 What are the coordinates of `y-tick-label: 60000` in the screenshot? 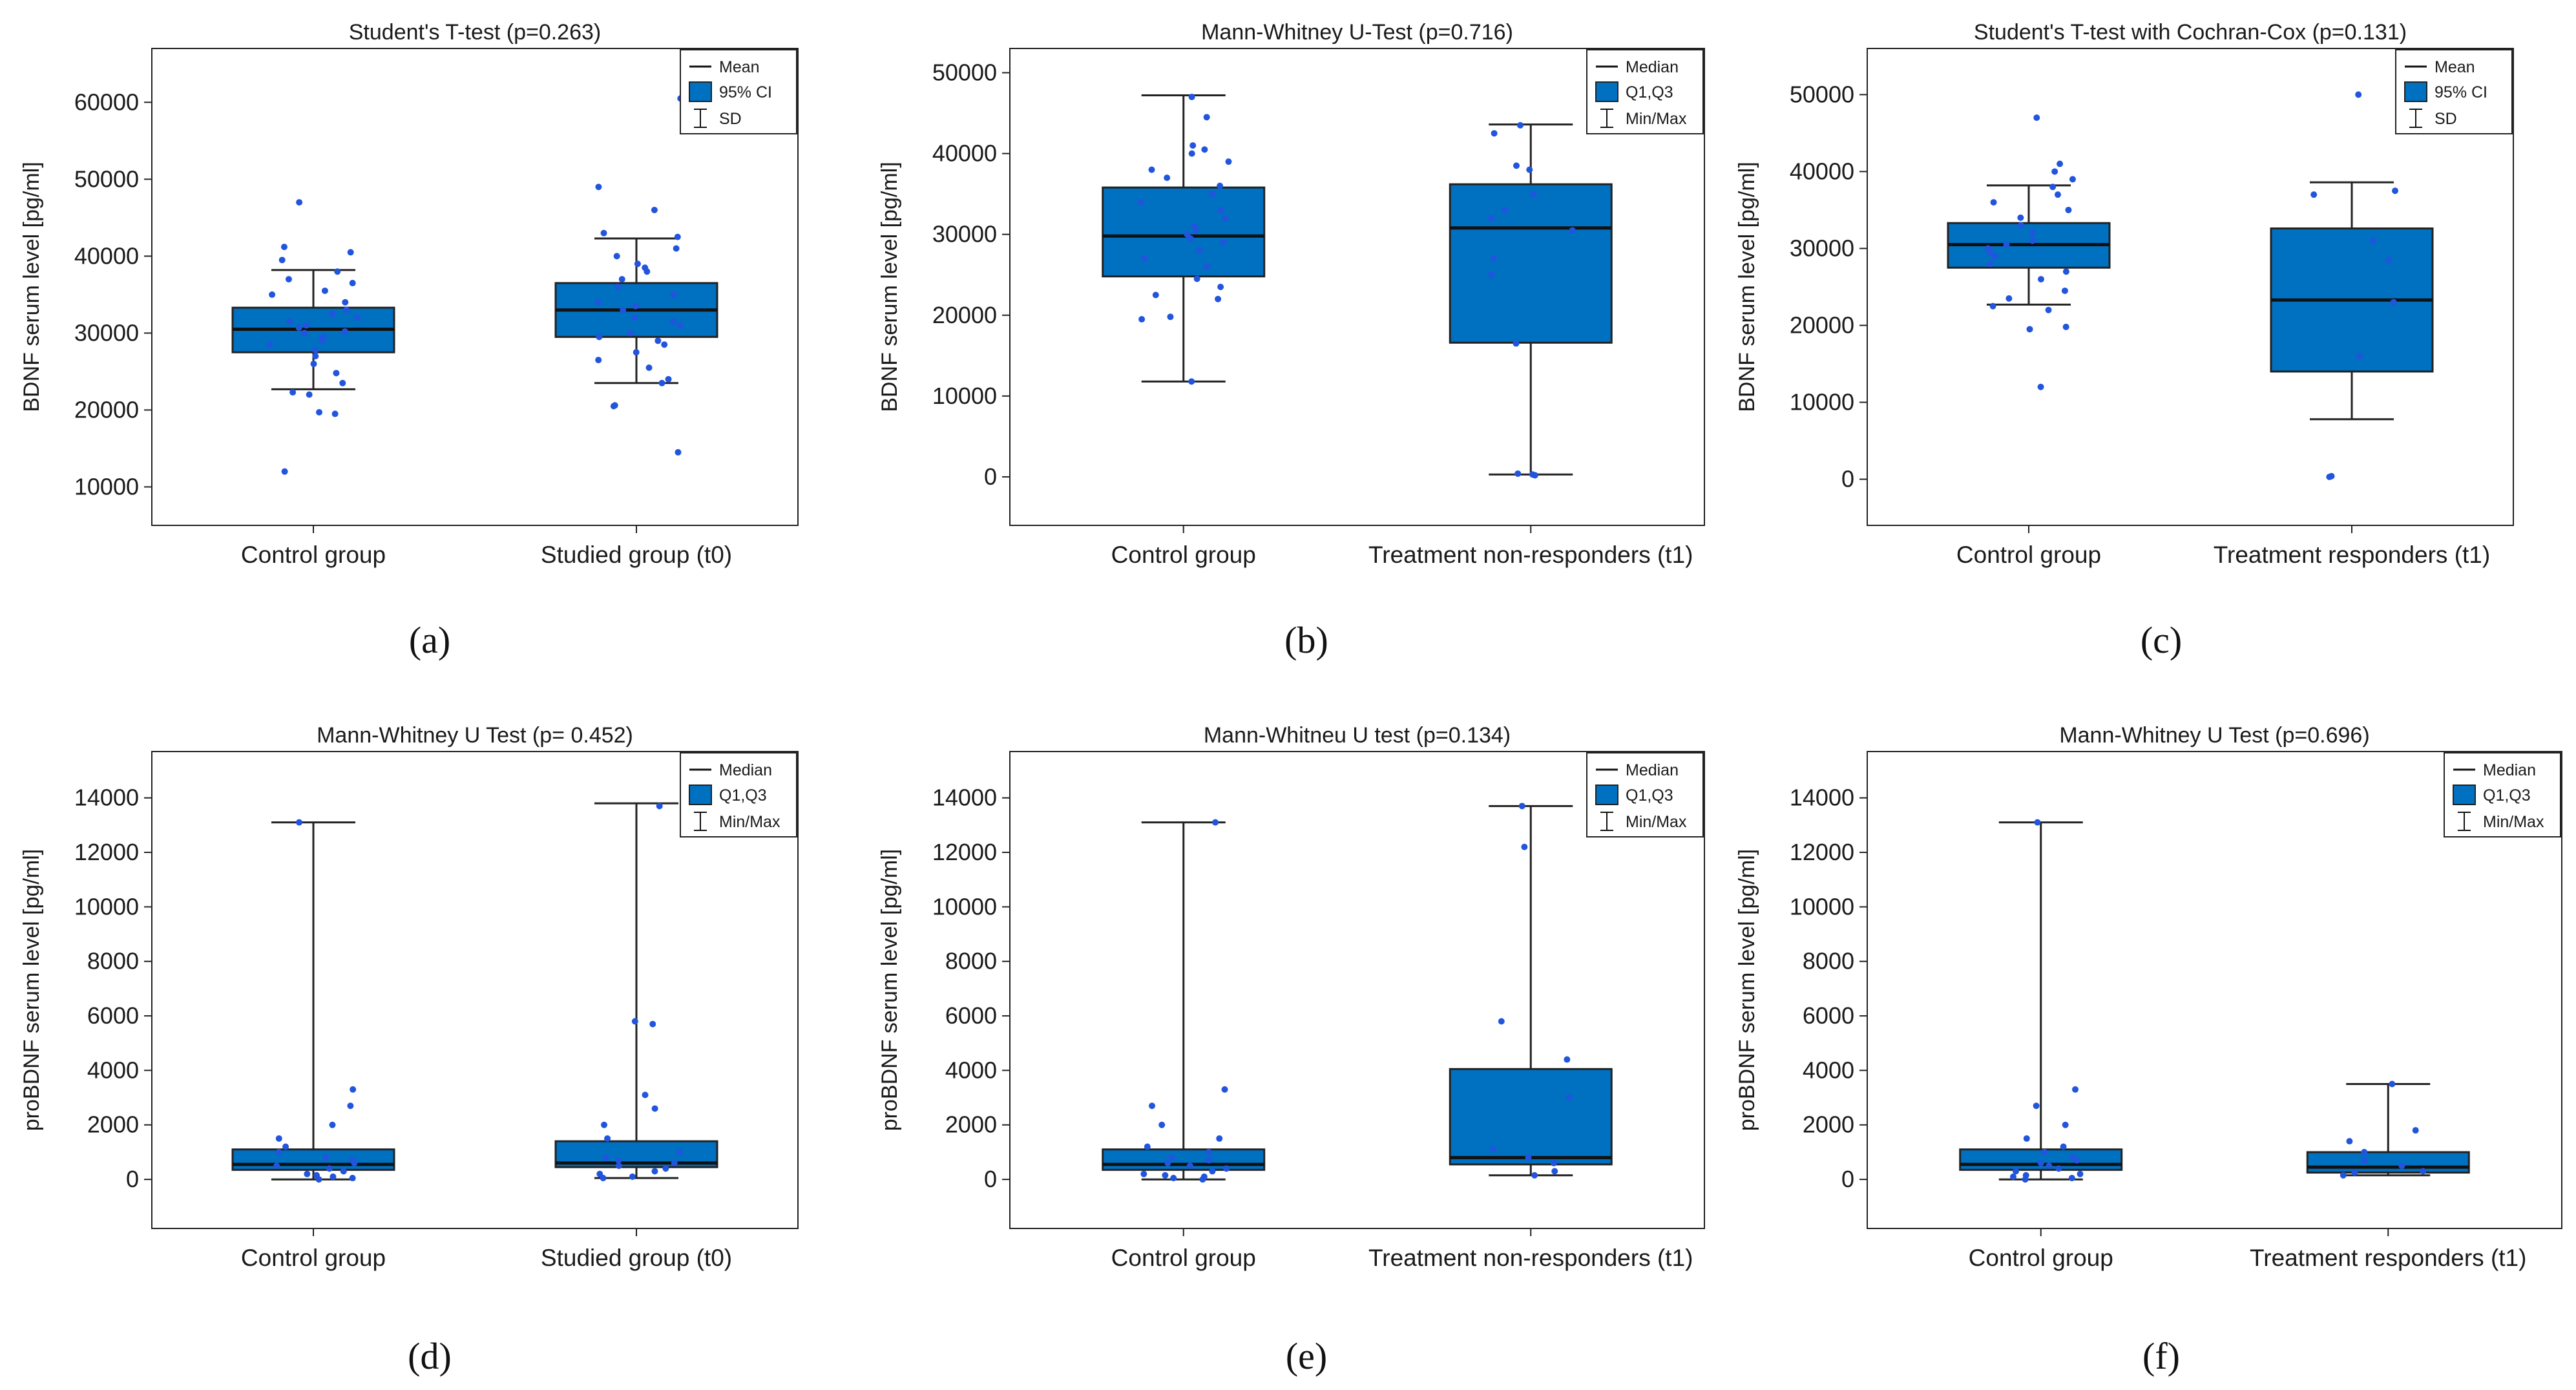 It's located at (106, 102).